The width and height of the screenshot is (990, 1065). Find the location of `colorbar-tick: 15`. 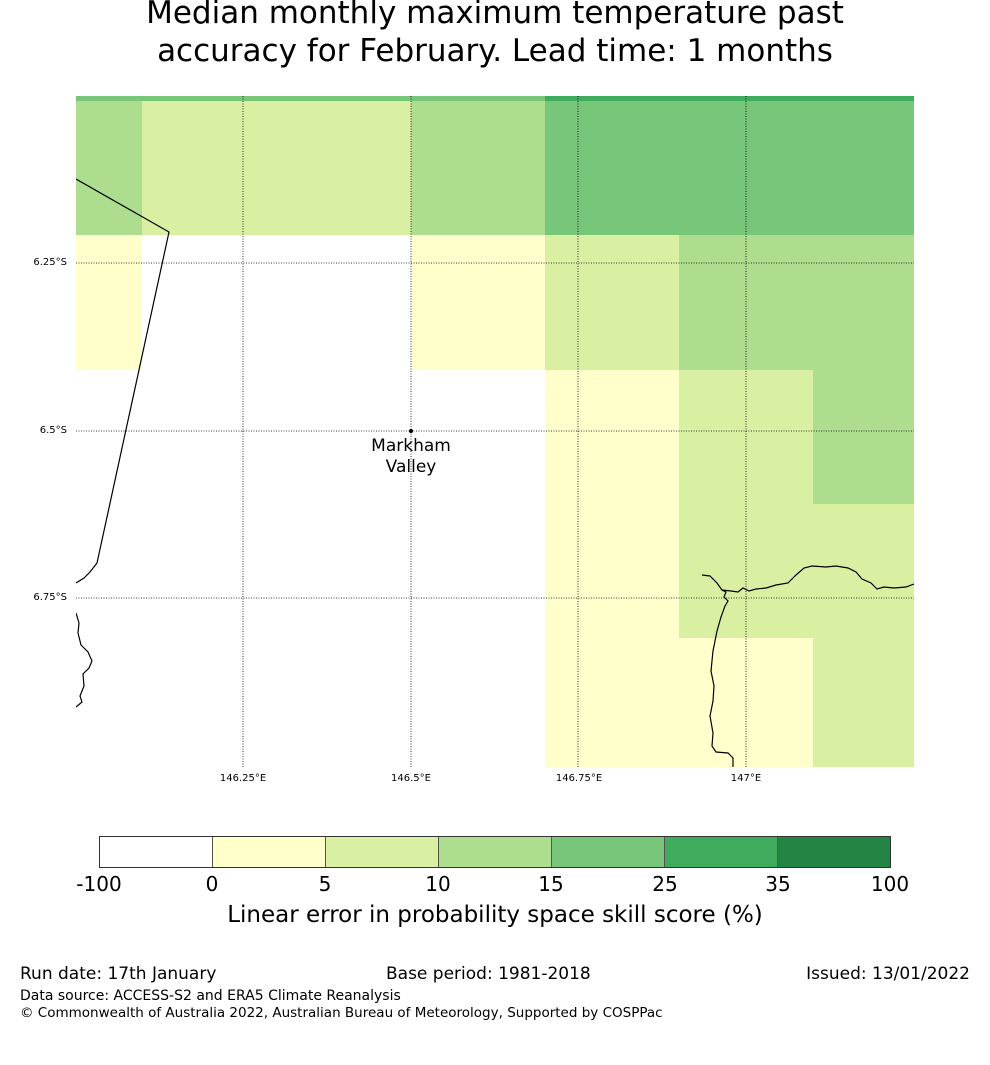

colorbar-tick: 15 is located at coordinates (551, 884).